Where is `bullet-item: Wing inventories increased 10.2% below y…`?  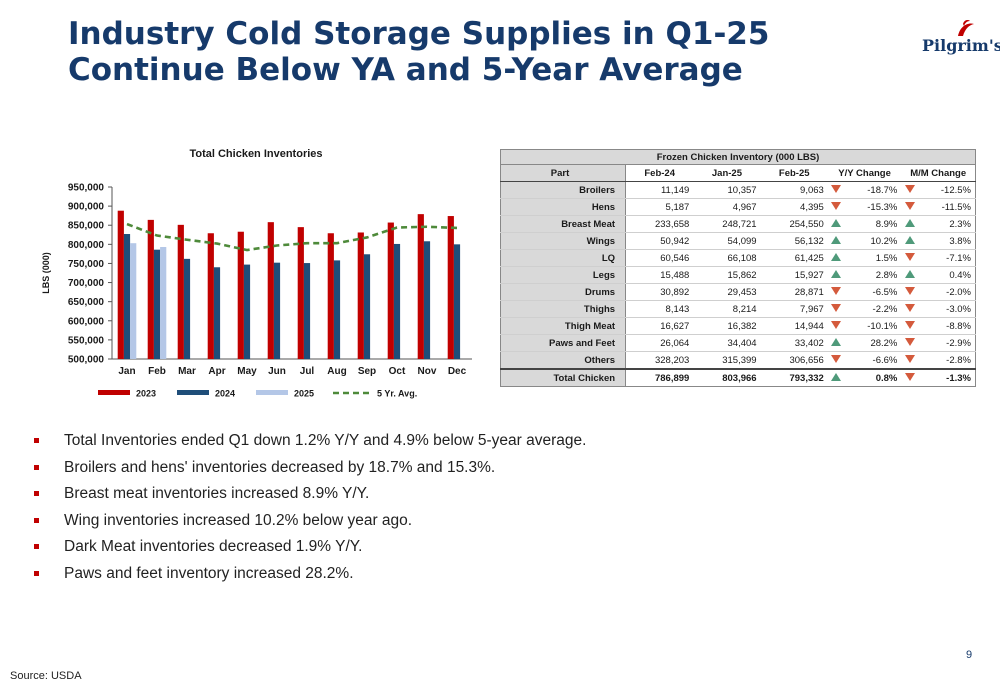 bullet-item: Wing inventories increased 10.2% below y… is located at coordinates (430, 521).